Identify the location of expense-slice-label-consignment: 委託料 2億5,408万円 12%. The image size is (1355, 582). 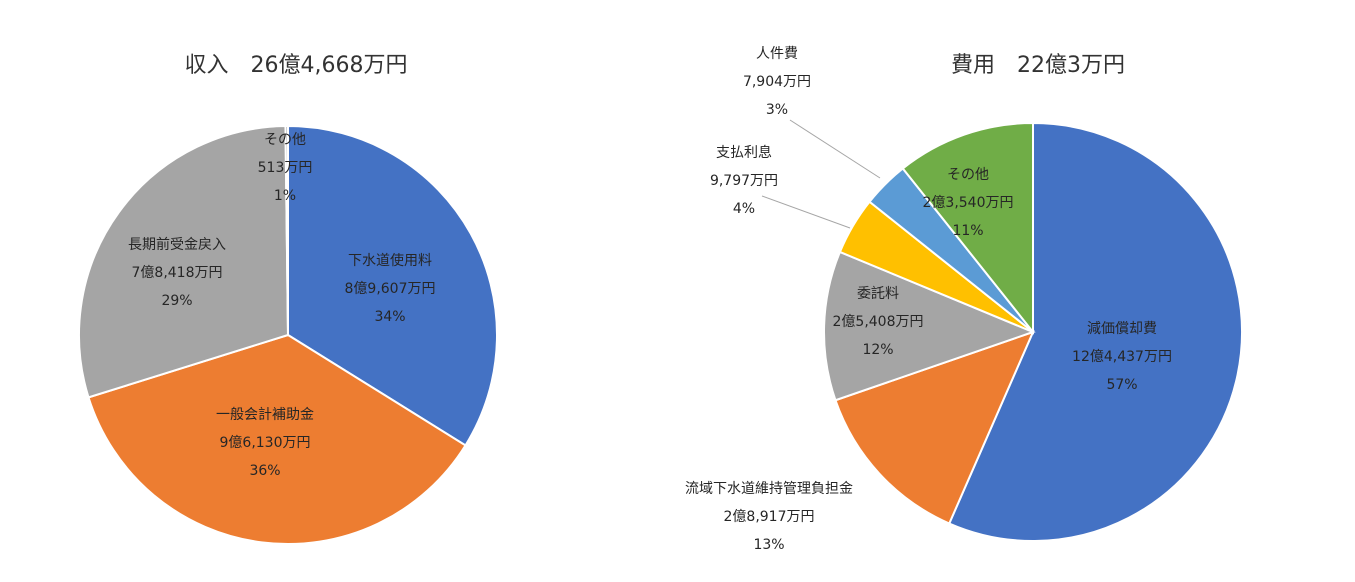
(878, 322).